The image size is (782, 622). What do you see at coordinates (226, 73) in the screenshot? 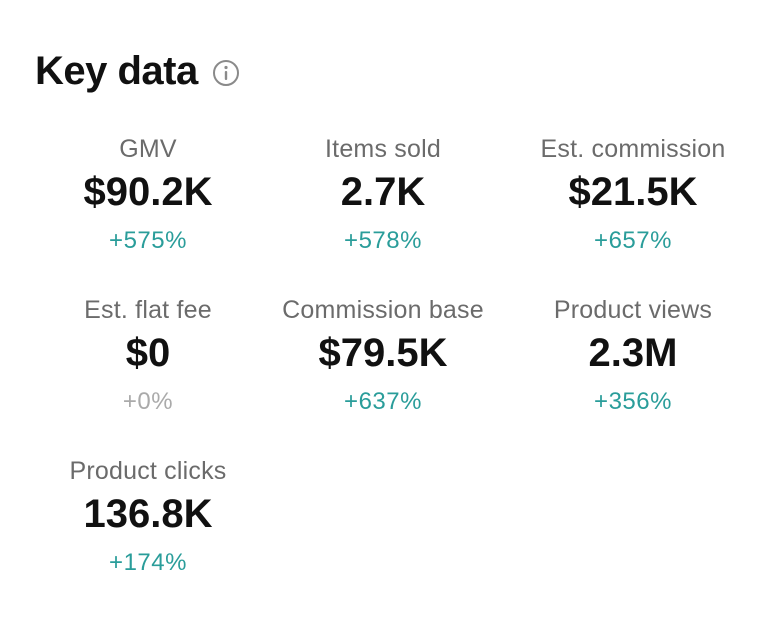
I see `info-icon` at bounding box center [226, 73].